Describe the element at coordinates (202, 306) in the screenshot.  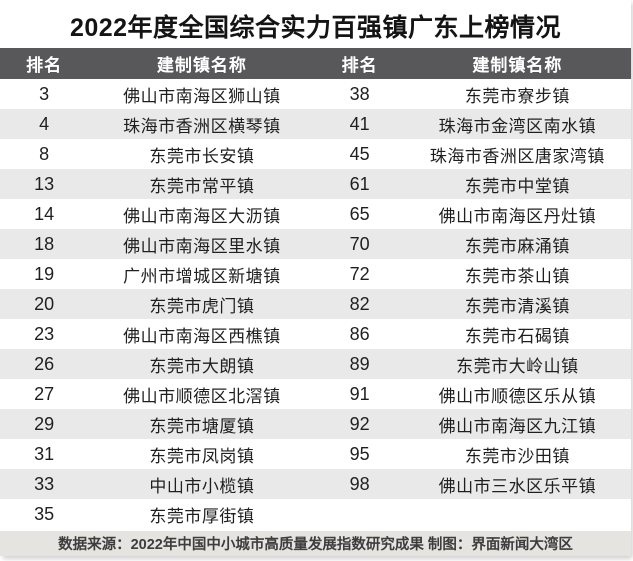
I see `town-left-cell: 东莞市虎门镇` at that location.